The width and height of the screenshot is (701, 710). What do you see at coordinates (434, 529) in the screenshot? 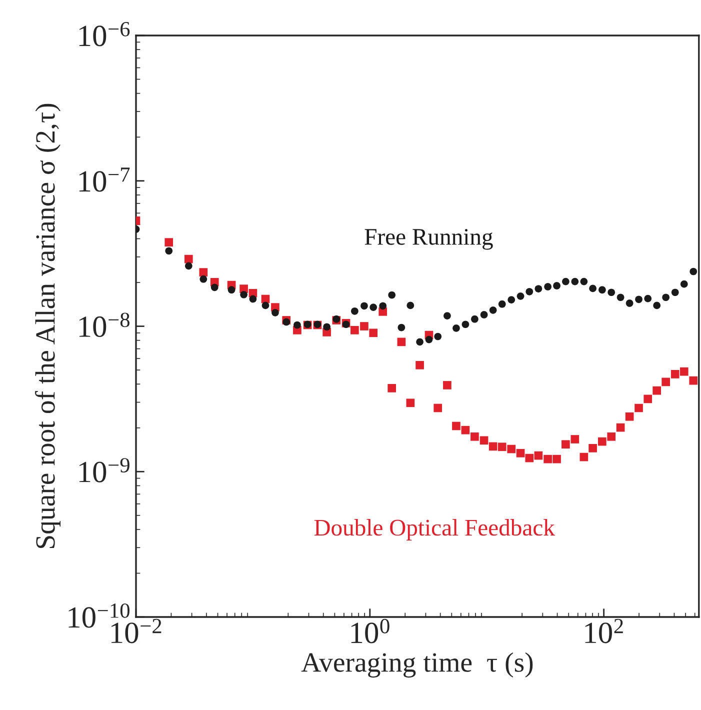
I see `text: Double Optical Feedback` at bounding box center [434, 529].